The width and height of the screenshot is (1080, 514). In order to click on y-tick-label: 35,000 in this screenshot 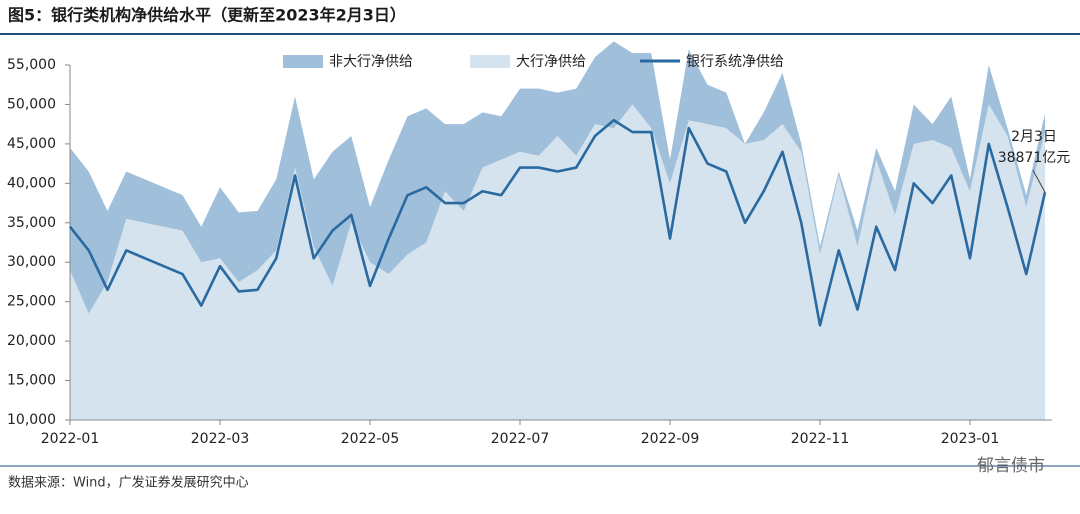, I will do `click(31, 223)`.